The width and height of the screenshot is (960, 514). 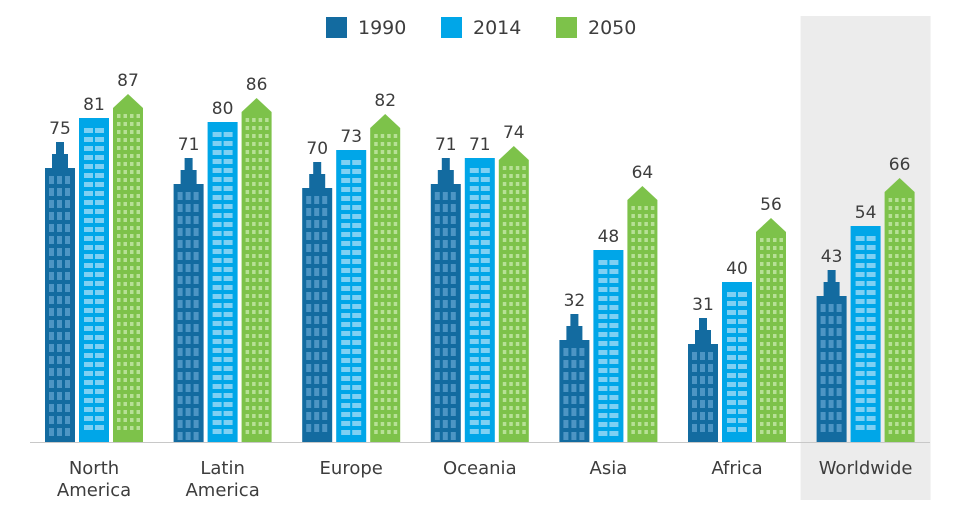 What do you see at coordinates (642, 314) in the screenshot?
I see `bar-asia-2050` at bounding box center [642, 314].